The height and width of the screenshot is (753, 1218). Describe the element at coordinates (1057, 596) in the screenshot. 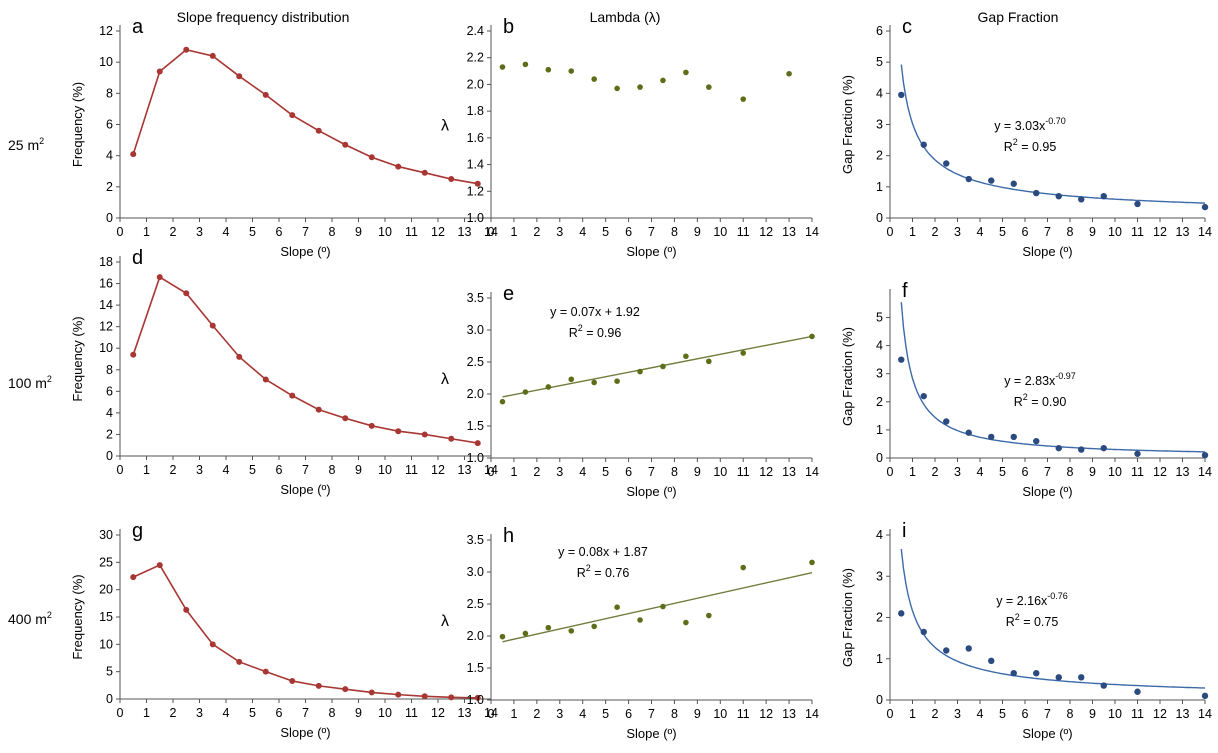

I see `fit-equation-exponent: -0.76` at that location.